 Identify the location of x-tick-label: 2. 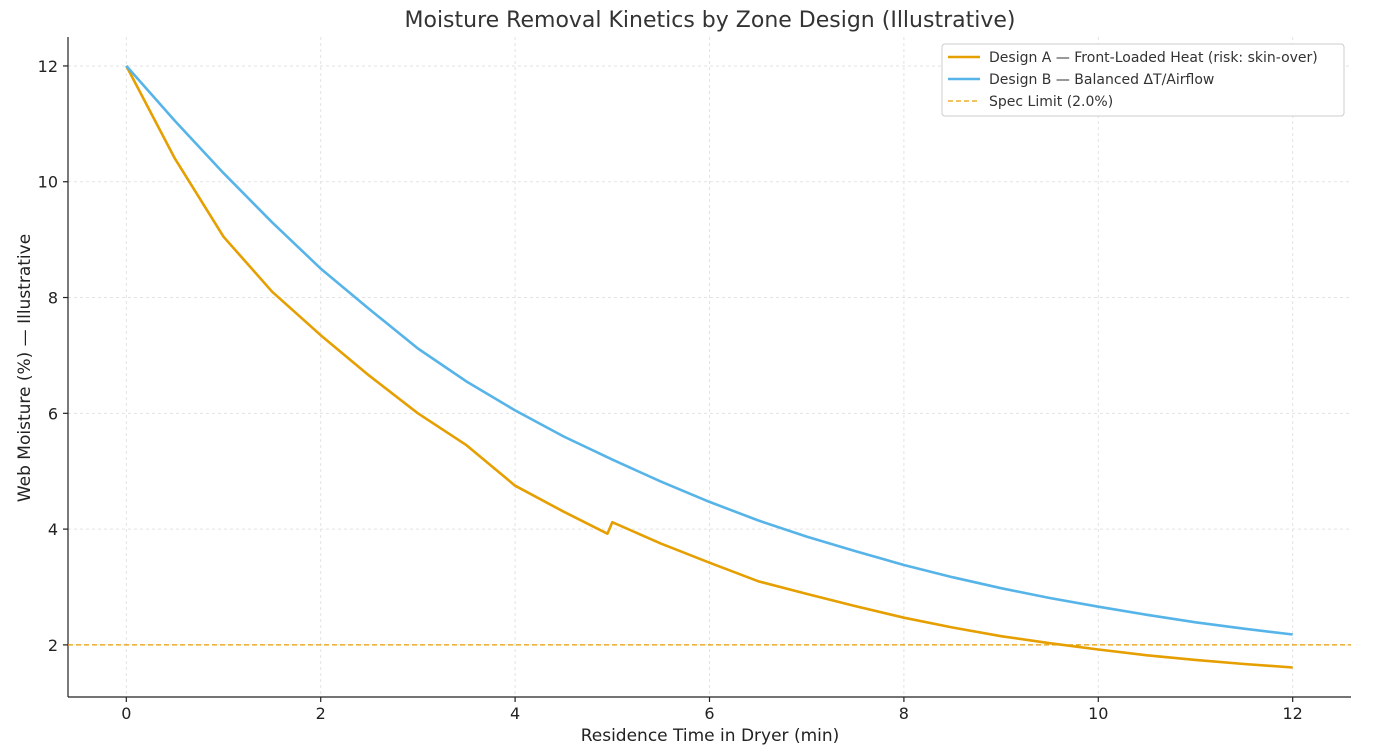
(321, 713).